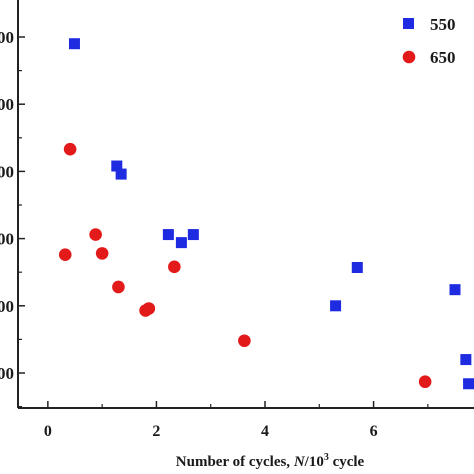  Describe the element at coordinates (265, 431) in the screenshot. I see `x-tick-label: 4` at that location.